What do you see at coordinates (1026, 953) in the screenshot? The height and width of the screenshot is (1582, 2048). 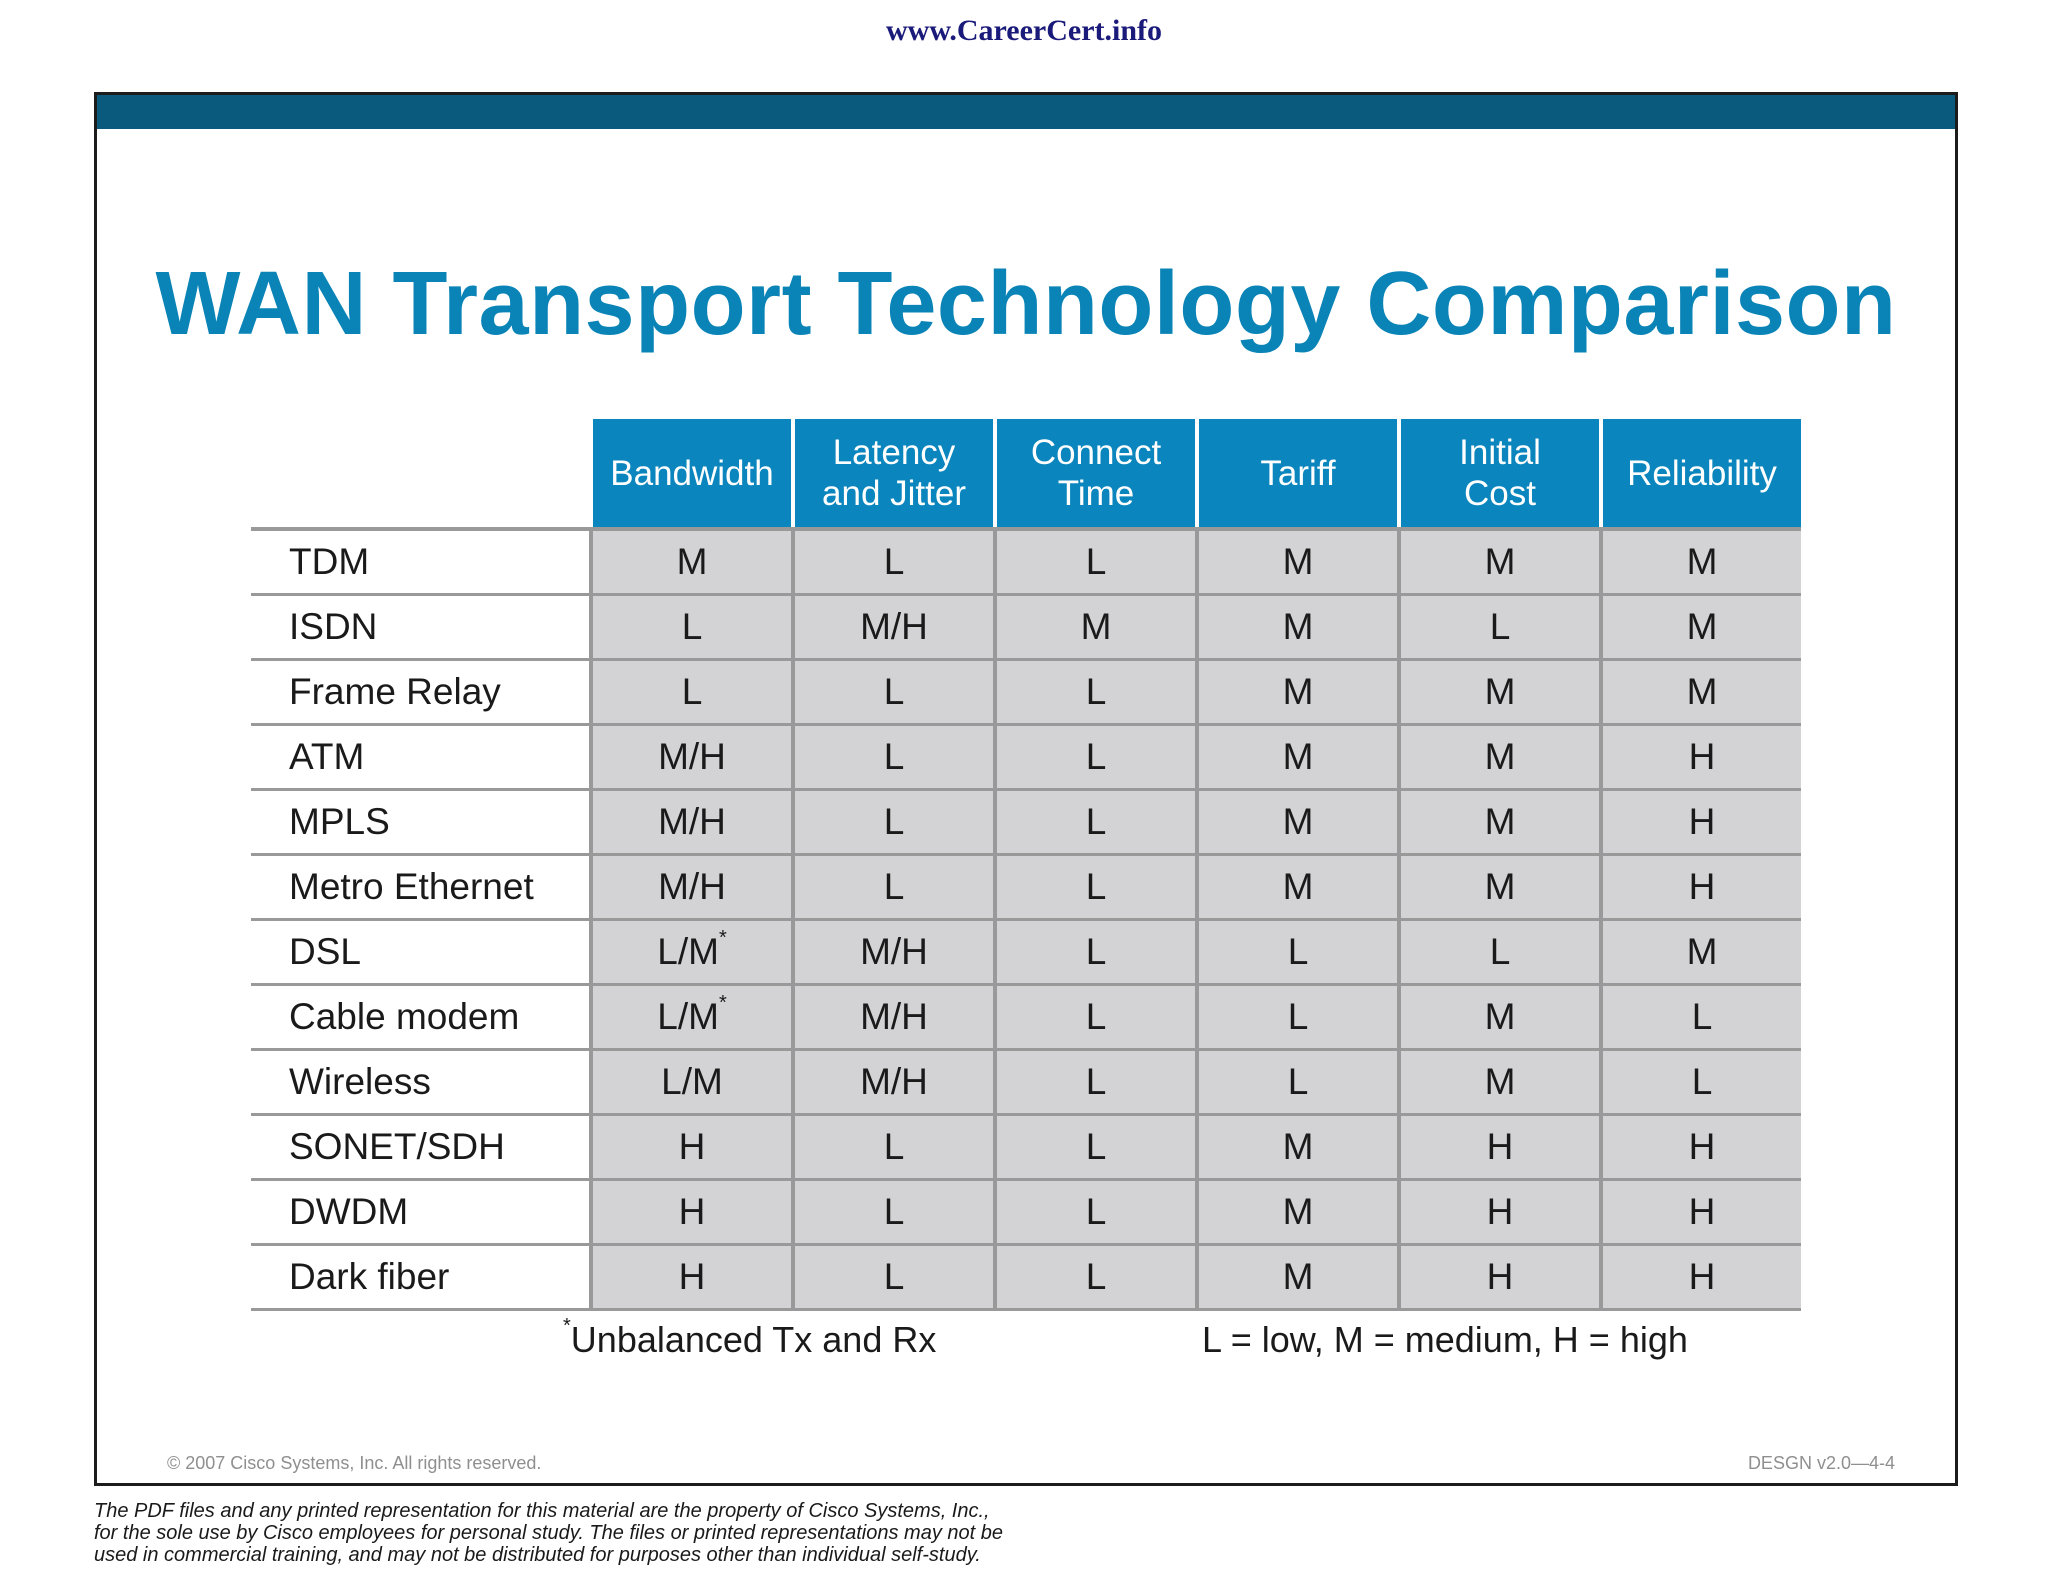 I see `table-row: DSL L/M* M/H L L L M` at bounding box center [1026, 953].